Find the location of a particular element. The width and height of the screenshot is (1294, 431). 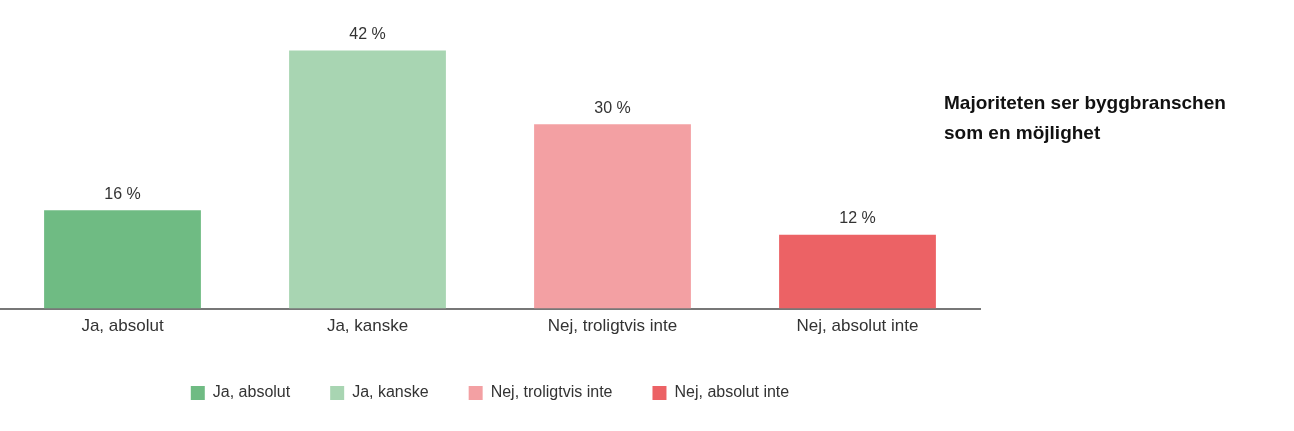

x-tick-label: Ja, kanske is located at coordinates (367, 326).